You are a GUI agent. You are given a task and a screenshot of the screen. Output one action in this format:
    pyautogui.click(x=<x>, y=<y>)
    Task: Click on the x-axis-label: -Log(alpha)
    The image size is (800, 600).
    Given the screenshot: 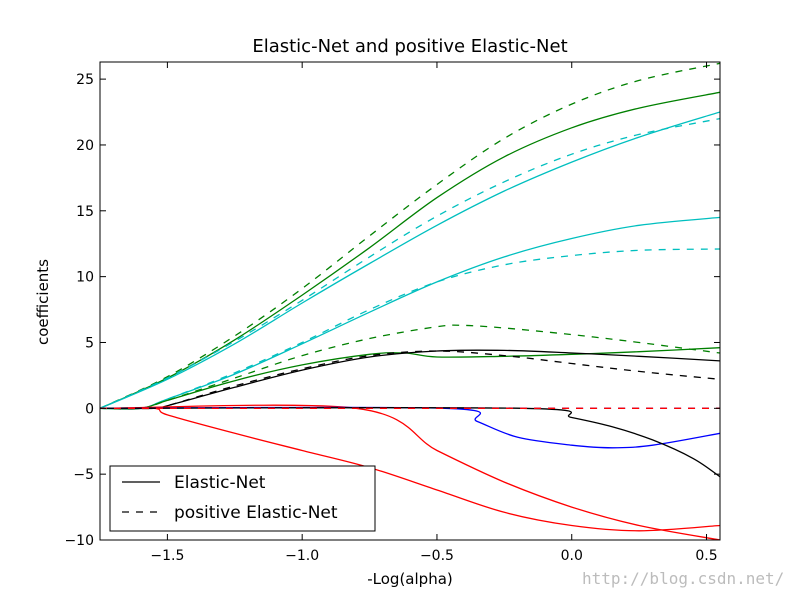 What is the action you would take?
    pyautogui.click(x=410, y=579)
    